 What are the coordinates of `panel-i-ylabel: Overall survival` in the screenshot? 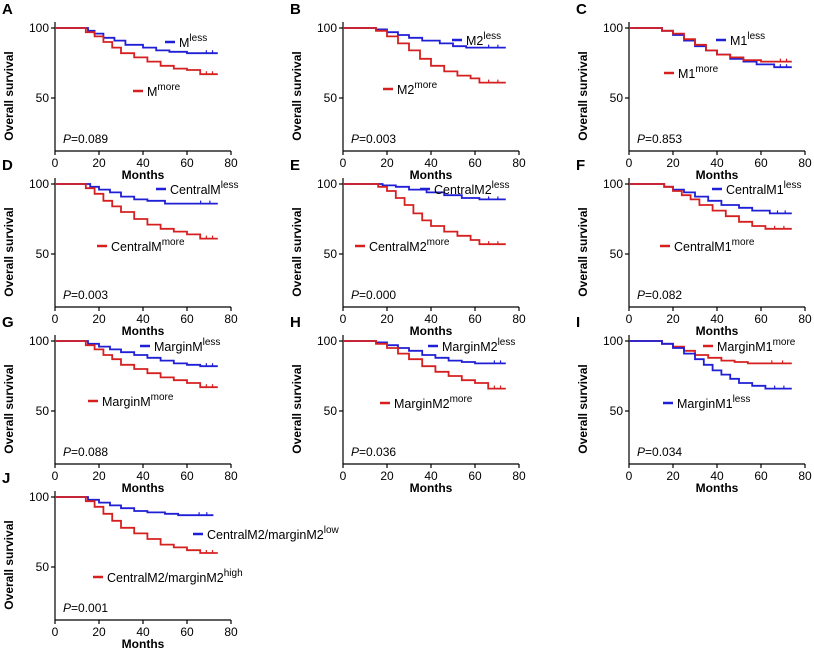 It's located at (583, 408).